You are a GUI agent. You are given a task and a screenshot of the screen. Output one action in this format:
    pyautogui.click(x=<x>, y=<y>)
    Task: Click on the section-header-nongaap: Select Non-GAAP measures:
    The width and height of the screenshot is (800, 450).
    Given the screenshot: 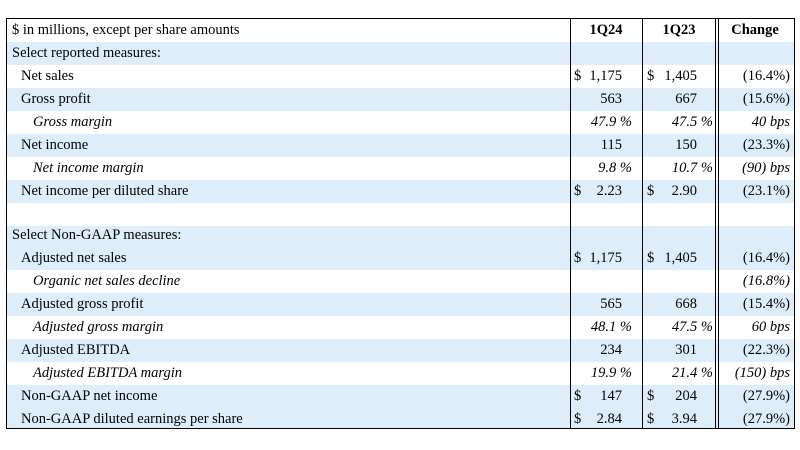 What is the action you would take?
    pyautogui.click(x=97, y=235)
    